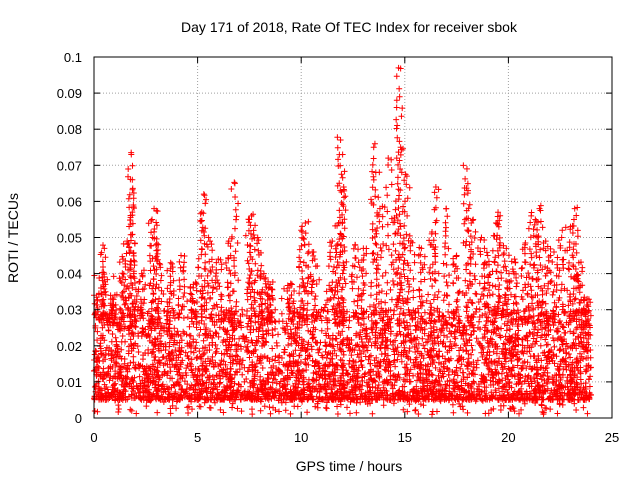  I want to click on data-point-2036, so click(176, 408).